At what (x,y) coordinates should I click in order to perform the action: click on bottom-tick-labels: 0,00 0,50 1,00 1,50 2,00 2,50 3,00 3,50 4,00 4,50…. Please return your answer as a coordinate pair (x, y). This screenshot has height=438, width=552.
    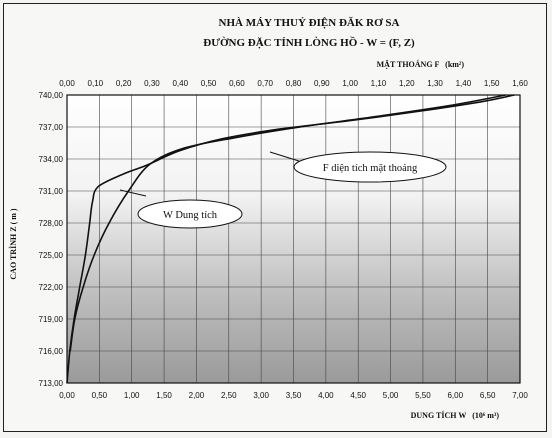
    Looking at the image, I should click on (293, 395).